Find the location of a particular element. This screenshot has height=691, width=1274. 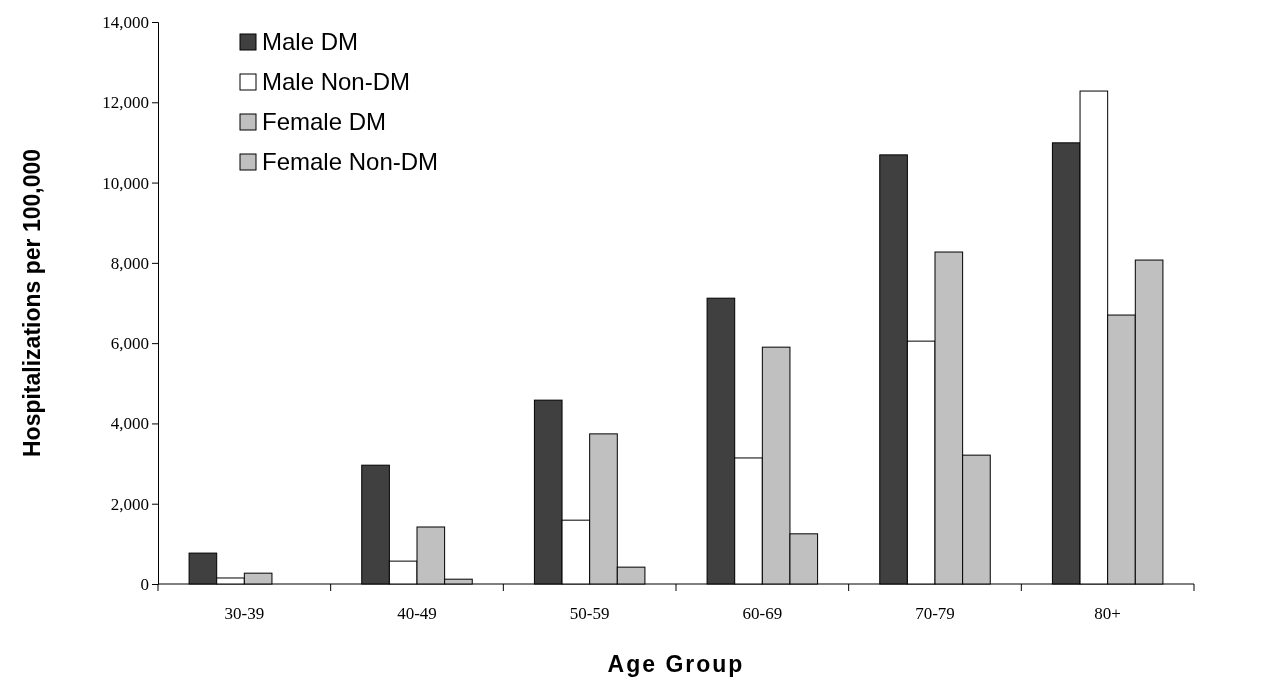

x-axis-title: Age Group is located at coordinates (676, 664).